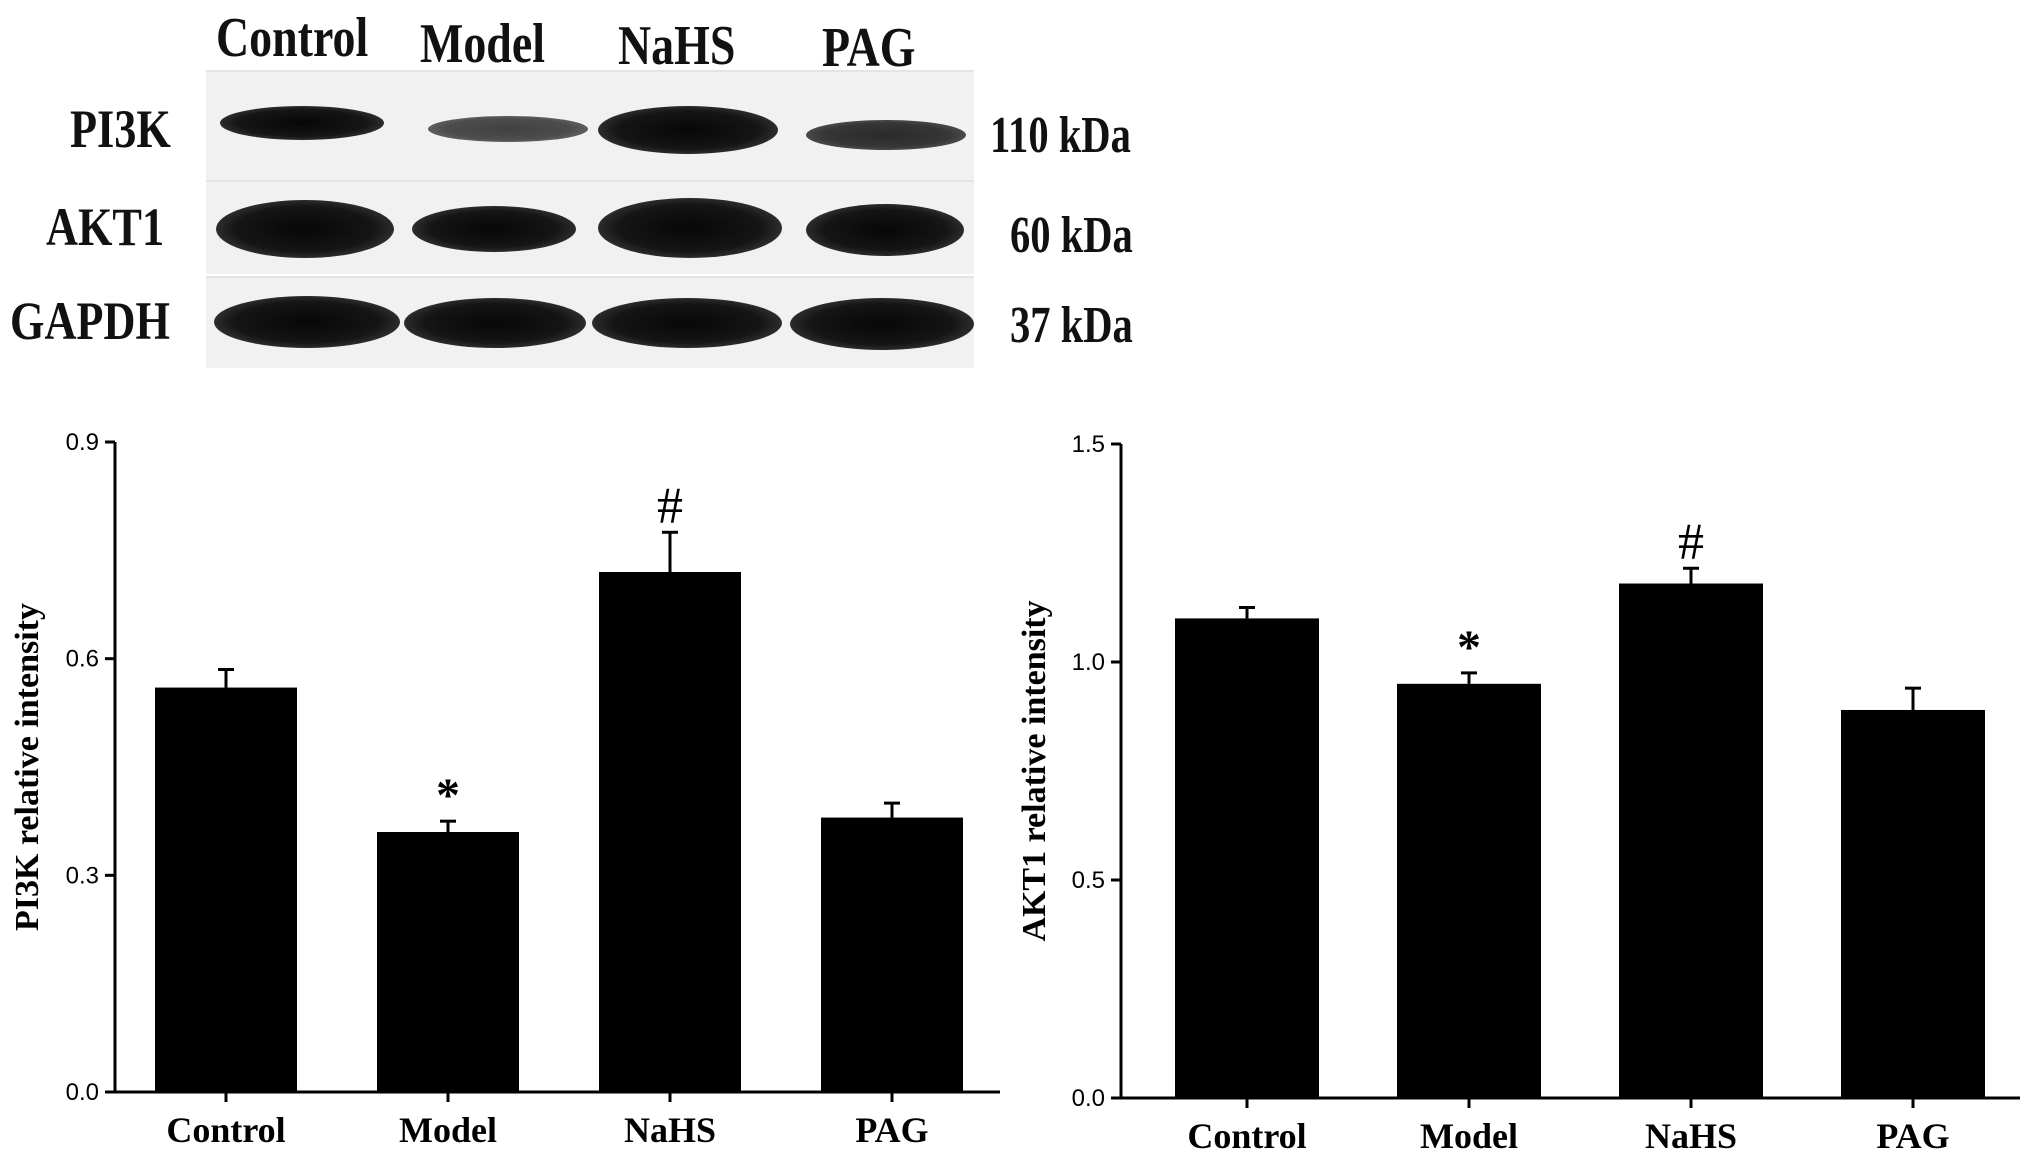 Image resolution: width=2031 pixels, height=1162 pixels. I want to click on lane-label-control: Control, so click(292, 38).